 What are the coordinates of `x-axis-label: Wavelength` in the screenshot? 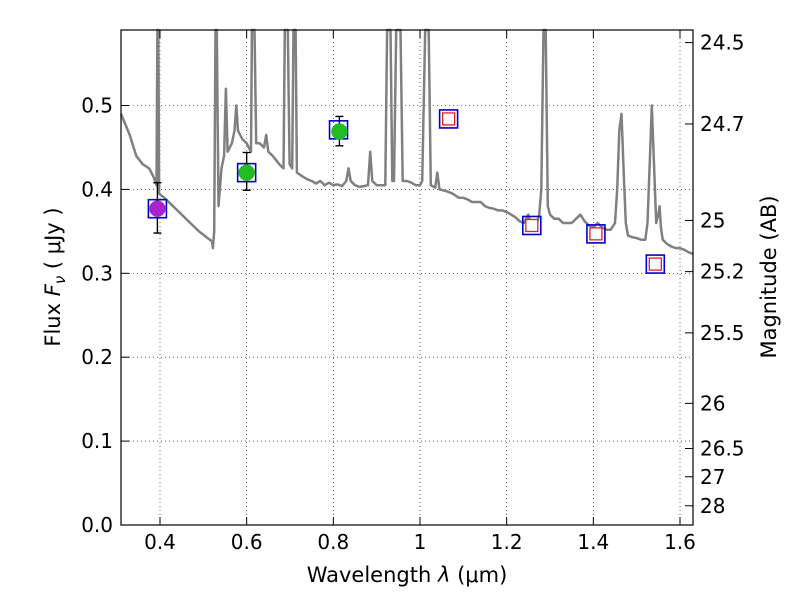 It's located at (369, 575).